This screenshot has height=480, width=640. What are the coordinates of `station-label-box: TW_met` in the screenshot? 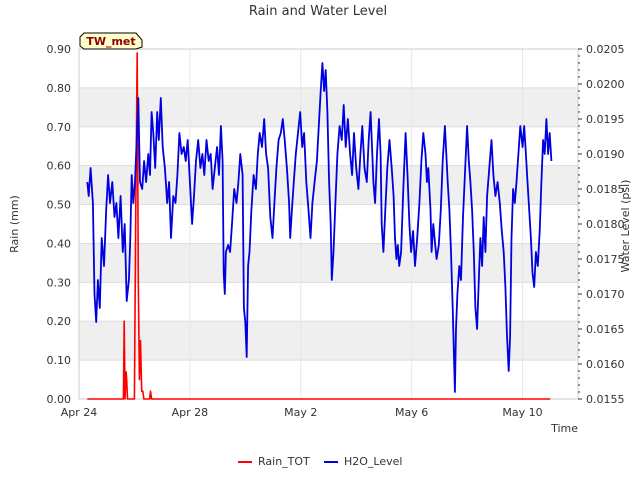 It's located at (111, 41).